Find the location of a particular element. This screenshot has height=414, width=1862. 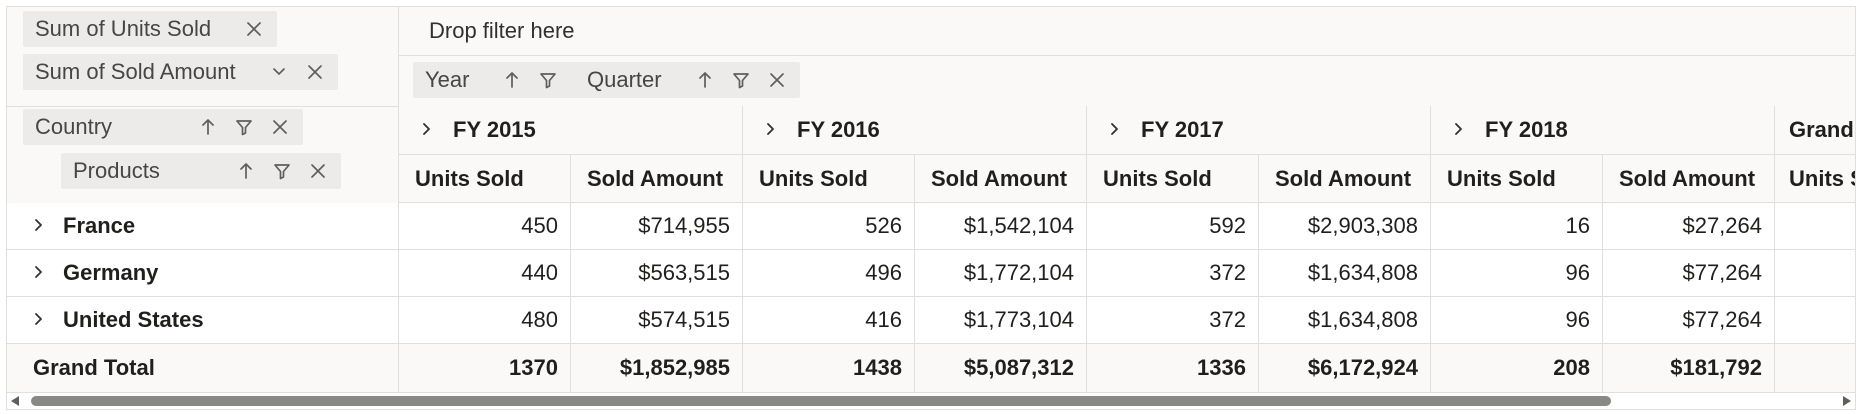

grand-total-header: Grand is located at coordinates (1815, 130).